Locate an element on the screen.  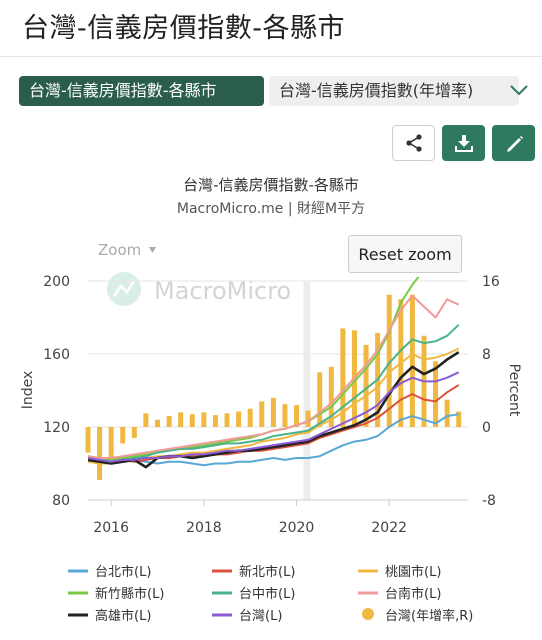
edit-button is located at coordinates (513, 143).